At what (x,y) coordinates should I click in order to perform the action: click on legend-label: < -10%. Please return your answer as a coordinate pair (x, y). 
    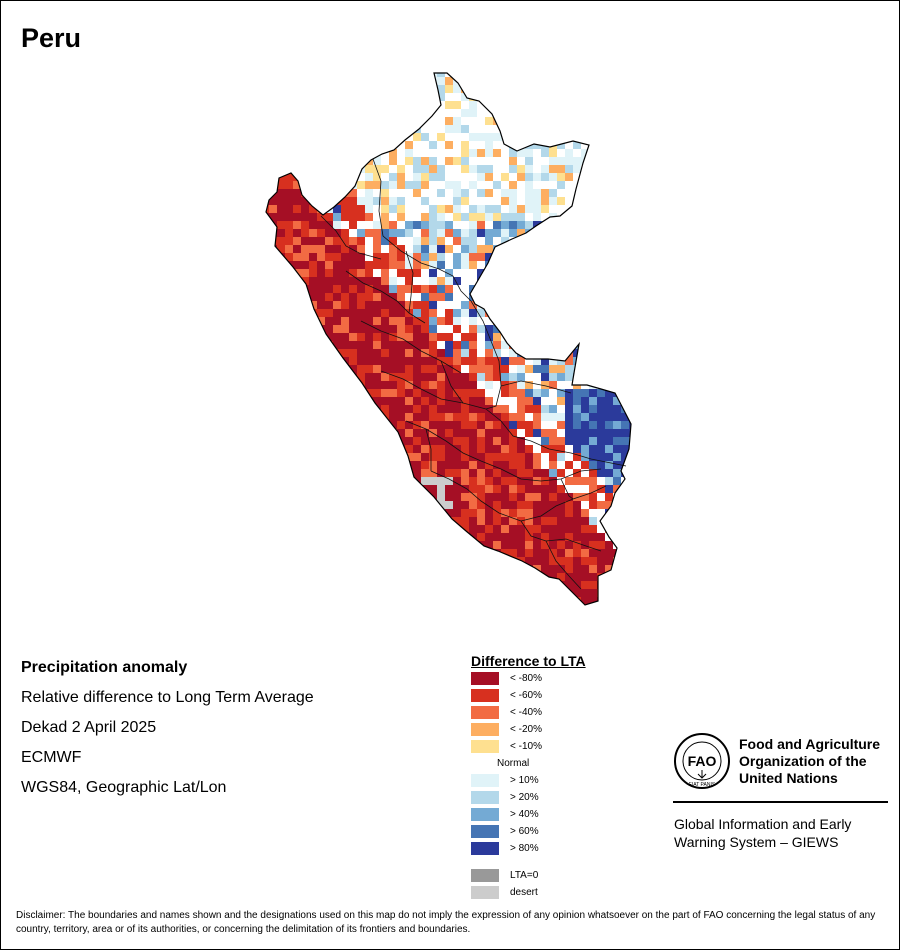
    Looking at the image, I should click on (526, 746).